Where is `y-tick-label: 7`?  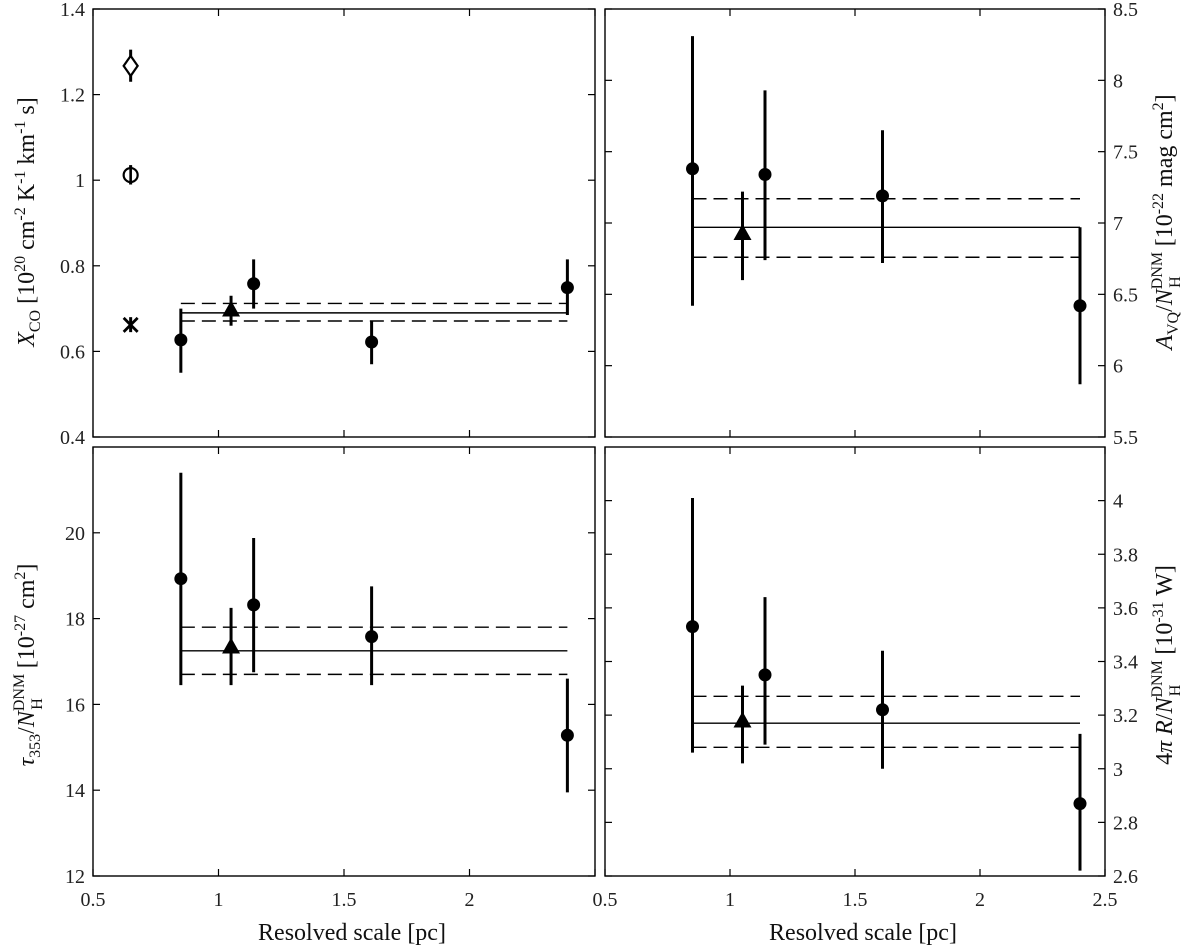
y-tick-label: 7 is located at coordinates (1118, 224).